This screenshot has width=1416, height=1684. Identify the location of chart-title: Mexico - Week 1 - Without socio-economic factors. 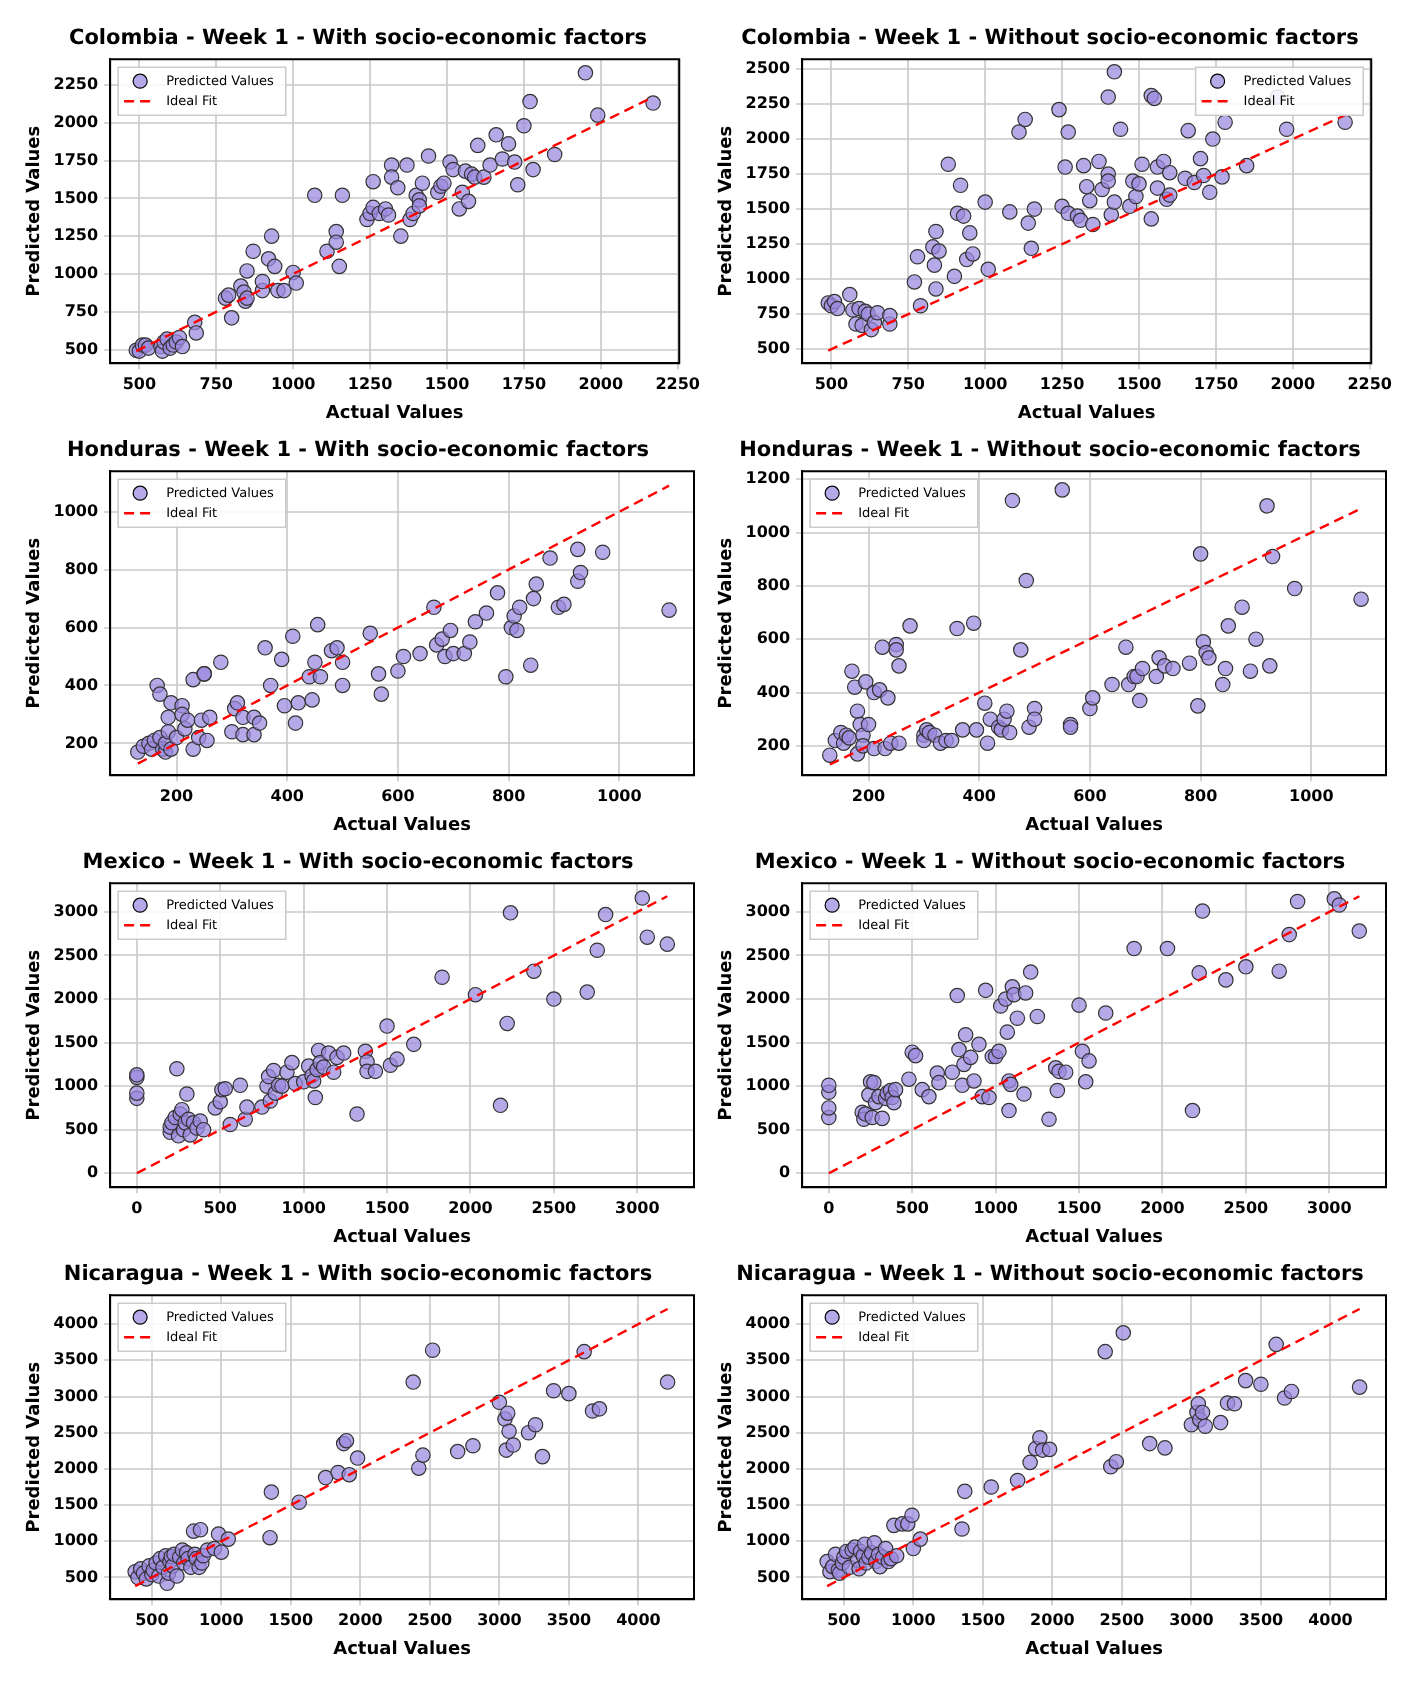
(1050, 862).